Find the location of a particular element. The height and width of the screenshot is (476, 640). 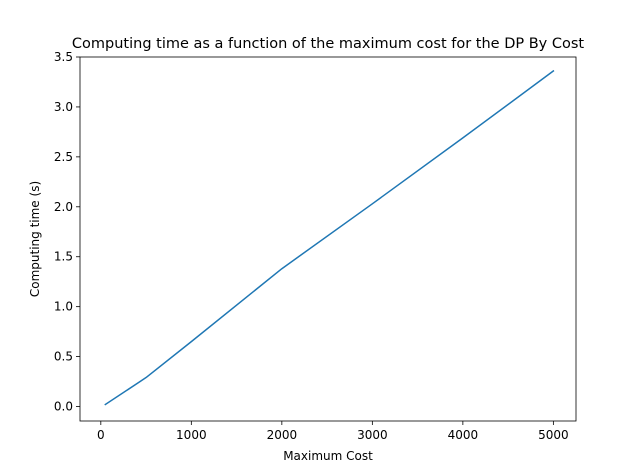

y-tick-label: 1.5 is located at coordinates (63, 257).